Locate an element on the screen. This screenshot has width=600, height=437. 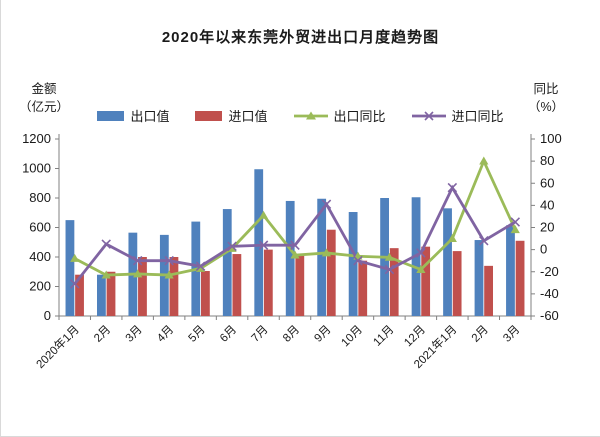
left-axis-unit-line1: 金额 is located at coordinates (44, 89).